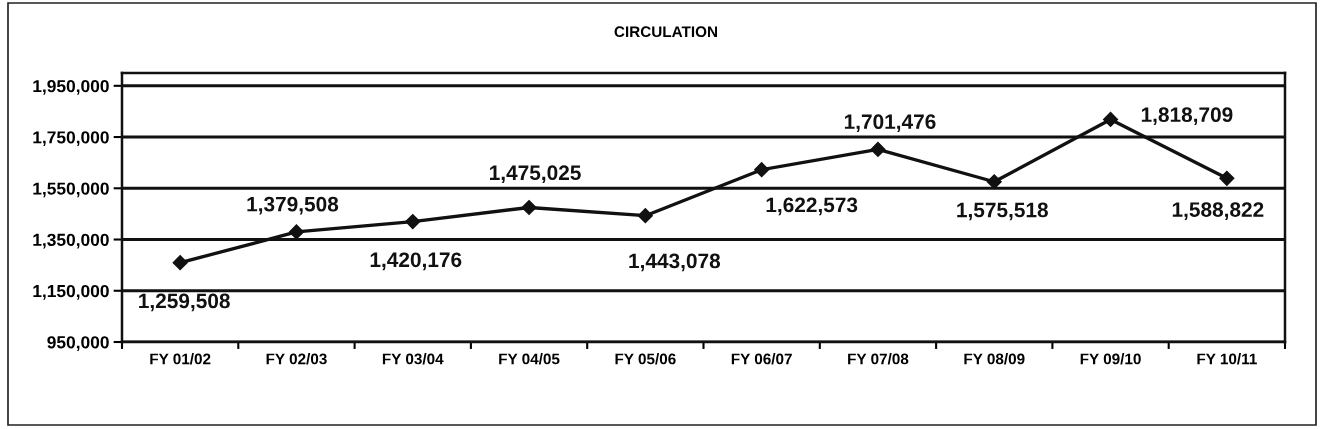  What do you see at coordinates (413, 359) in the screenshot?
I see `x-tick-label: FY 03/04` at bounding box center [413, 359].